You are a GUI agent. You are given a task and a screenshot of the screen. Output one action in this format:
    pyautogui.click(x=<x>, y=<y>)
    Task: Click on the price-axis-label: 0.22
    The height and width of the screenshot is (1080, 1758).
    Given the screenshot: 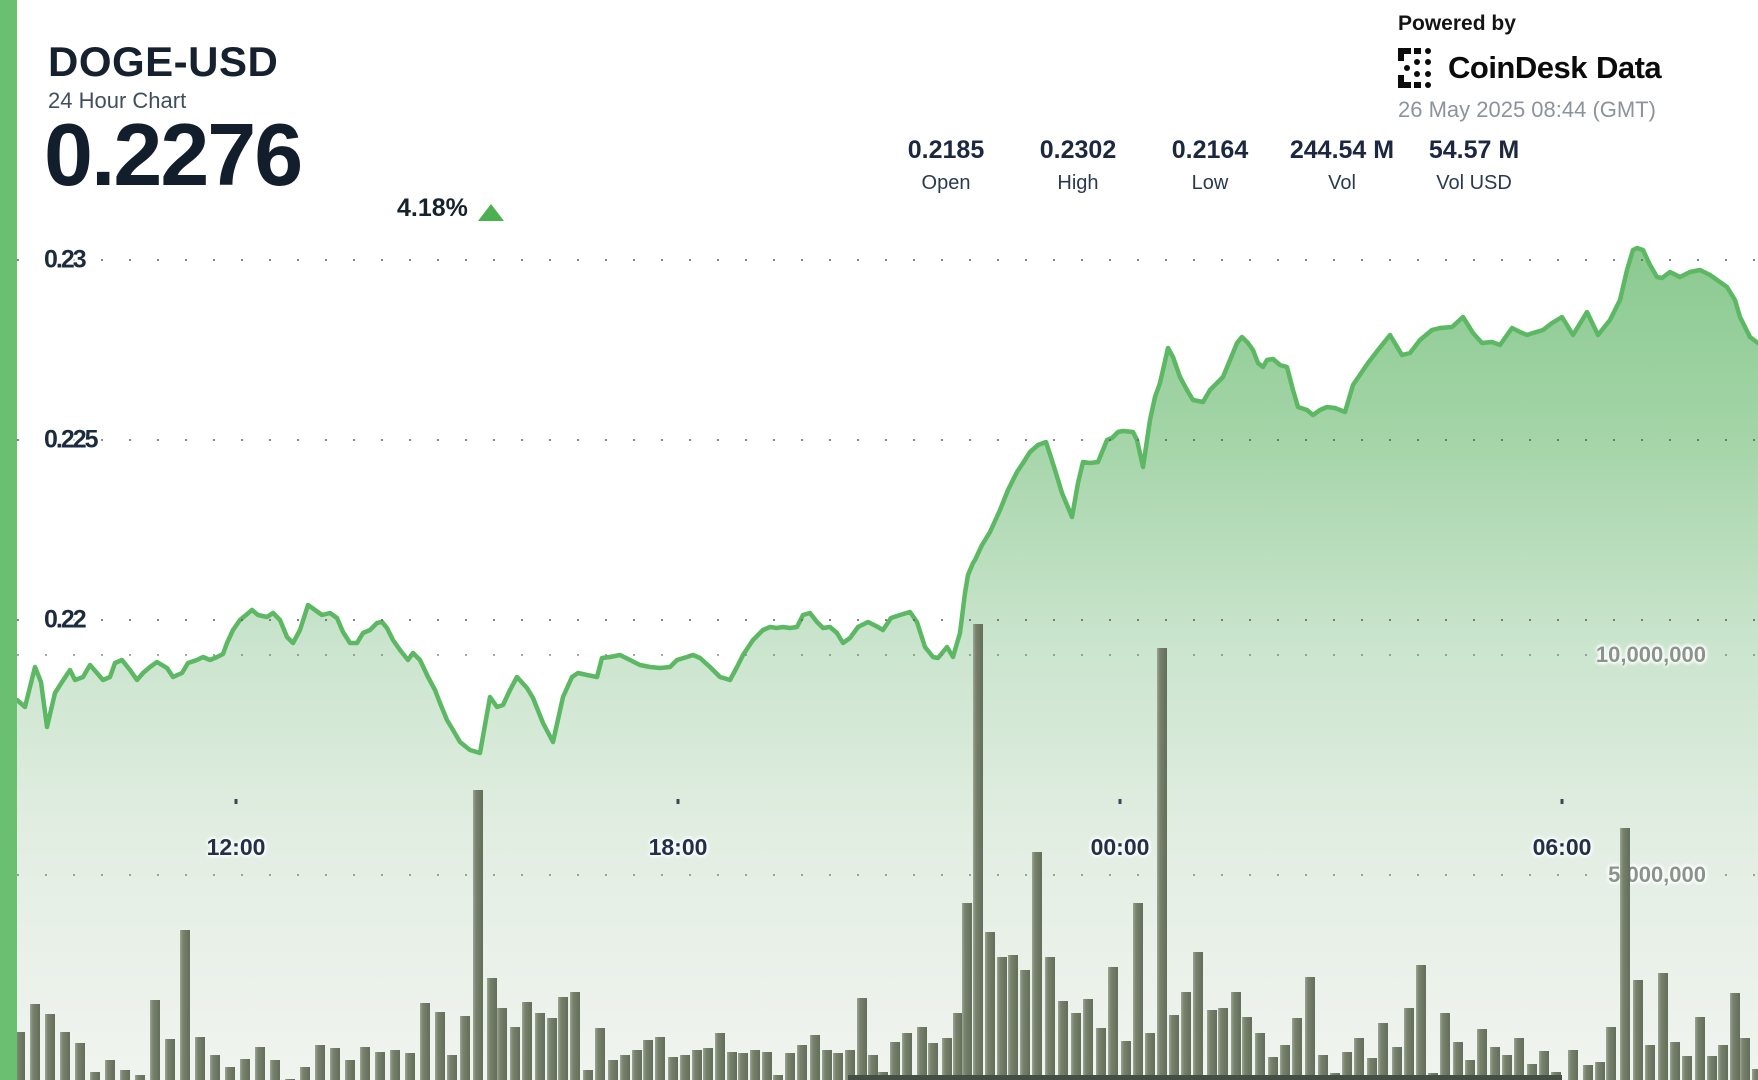 What is the action you would take?
    pyautogui.click(x=65, y=619)
    